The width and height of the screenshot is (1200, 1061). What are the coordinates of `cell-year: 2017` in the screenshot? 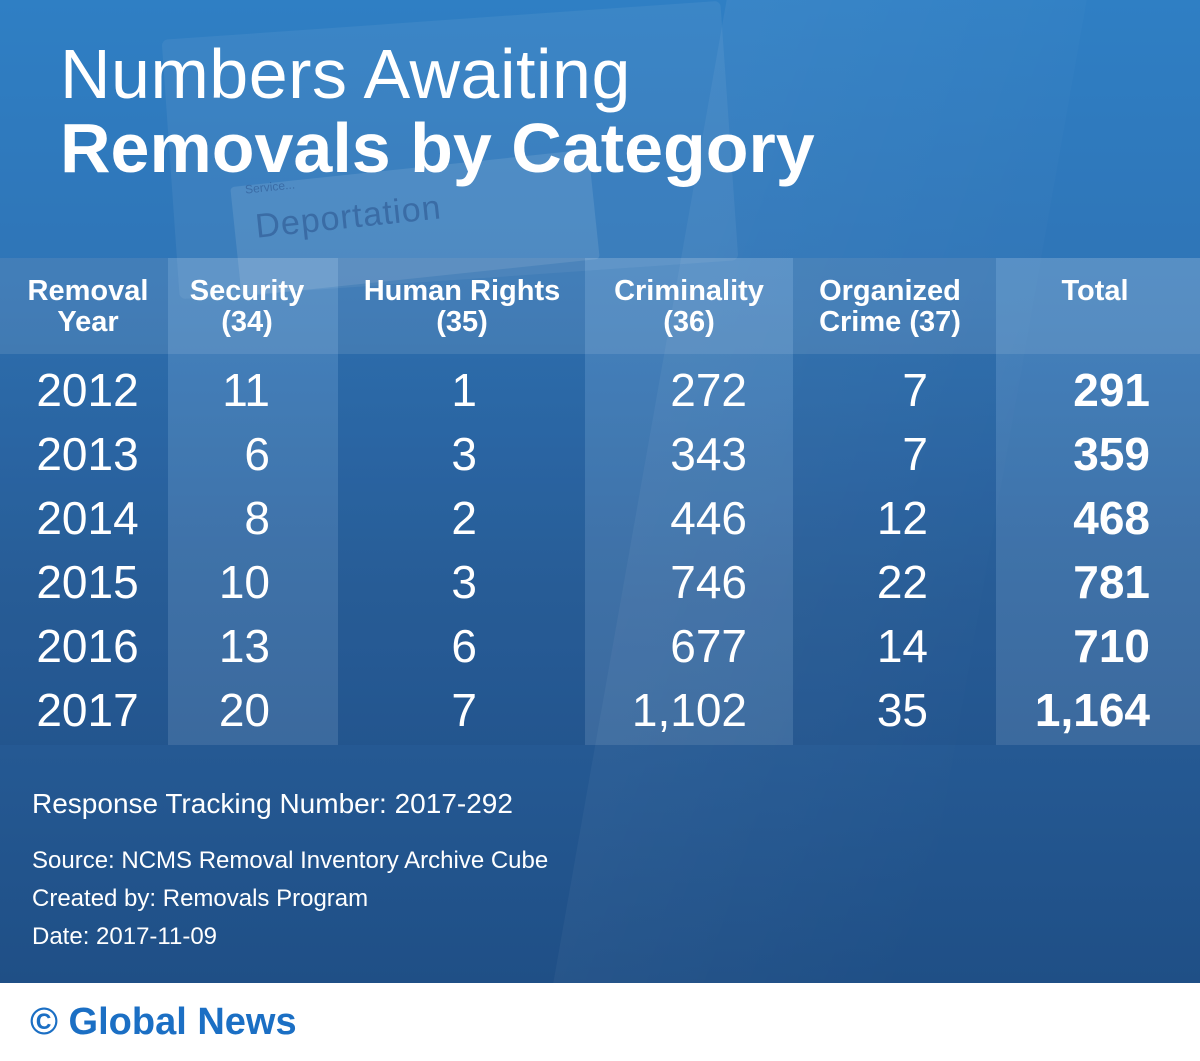 It's located at (87, 710).